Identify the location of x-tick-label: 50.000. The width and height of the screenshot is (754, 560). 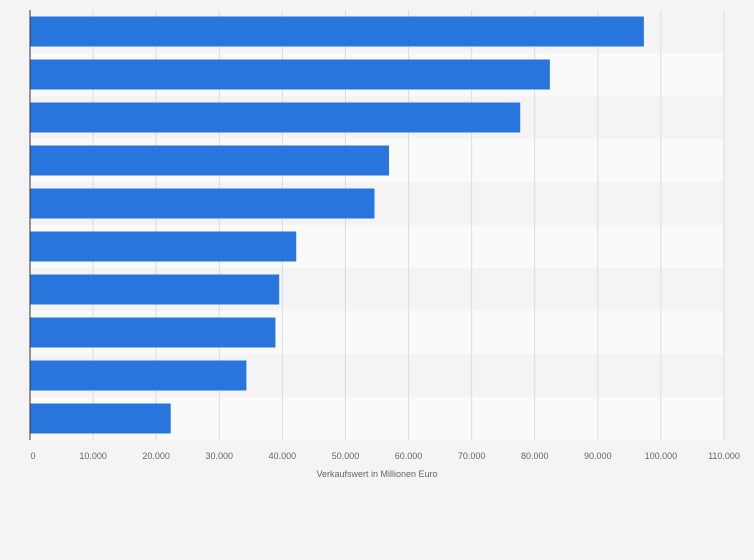
(346, 456).